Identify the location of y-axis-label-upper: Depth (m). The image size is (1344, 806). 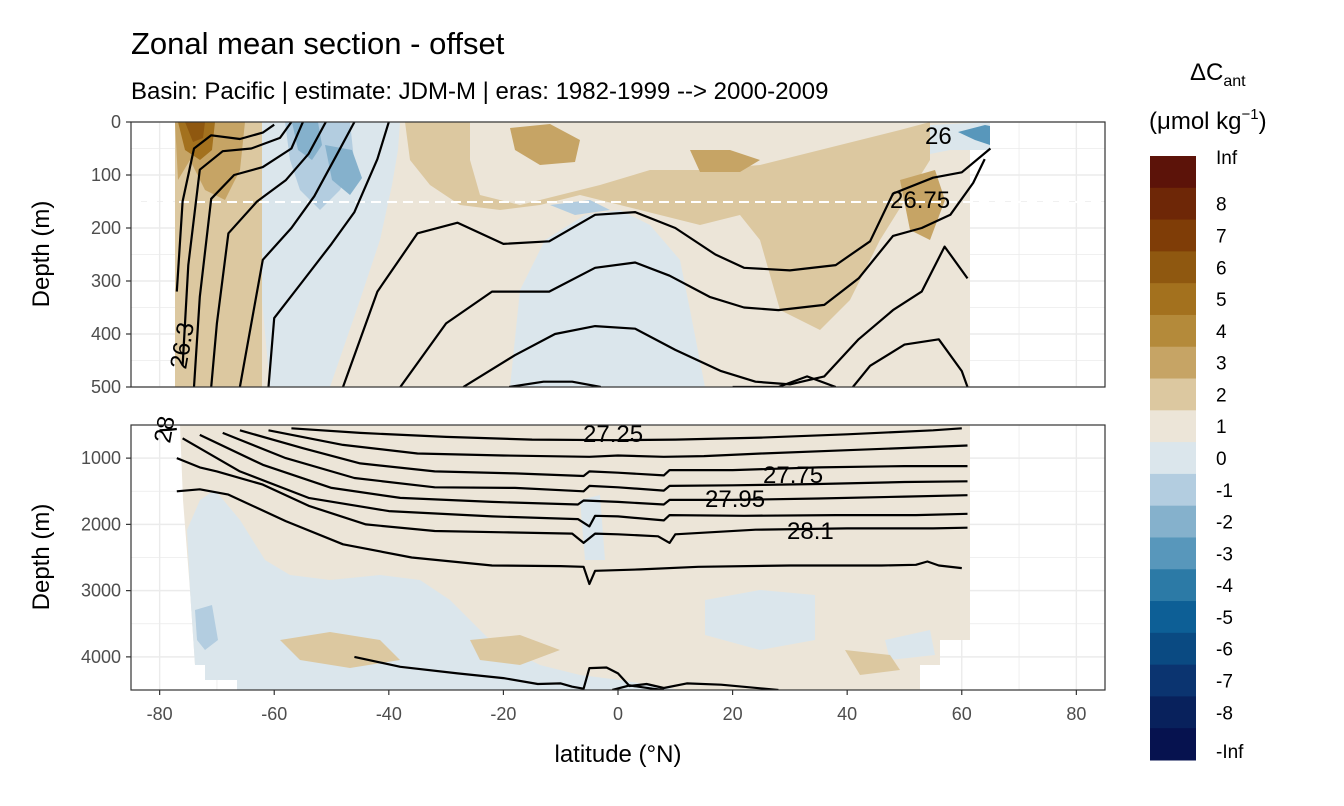
(41, 254).